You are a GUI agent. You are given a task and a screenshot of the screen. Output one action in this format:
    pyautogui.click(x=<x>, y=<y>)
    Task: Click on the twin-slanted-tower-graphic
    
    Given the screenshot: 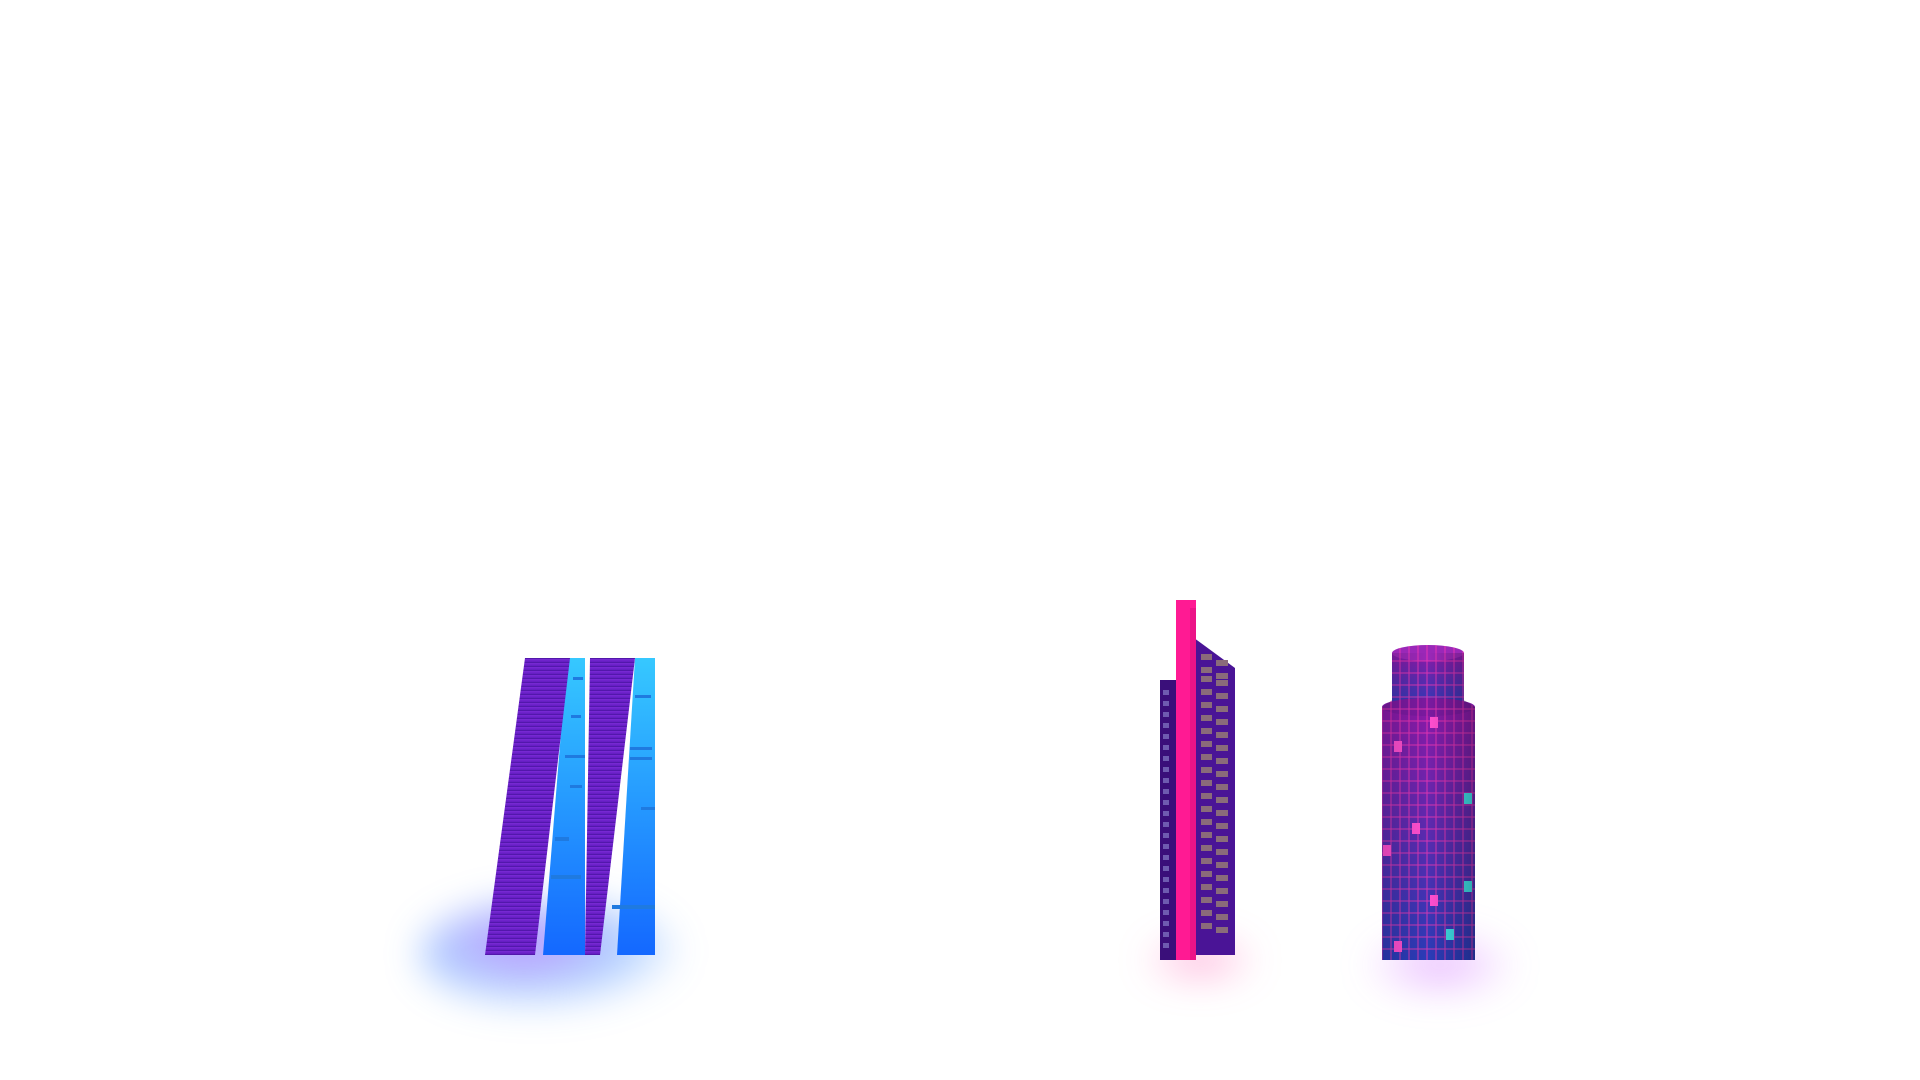 What is the action you would take?
    pyautogui.click(x=570, y=806)
    